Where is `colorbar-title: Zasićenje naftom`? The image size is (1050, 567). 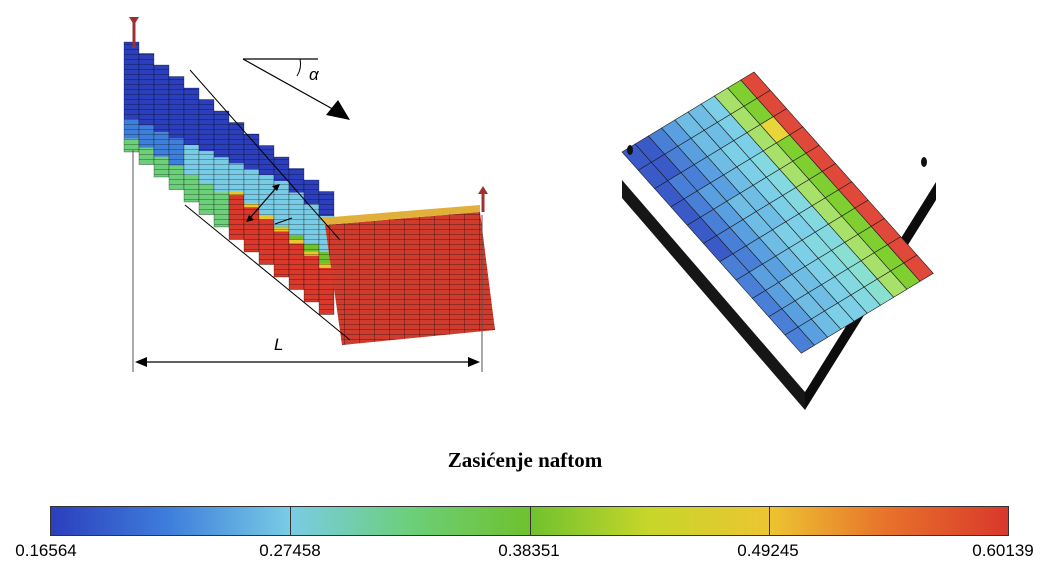
colorbar-title: Zasićenje naftom is located at coordinates (525, 460).